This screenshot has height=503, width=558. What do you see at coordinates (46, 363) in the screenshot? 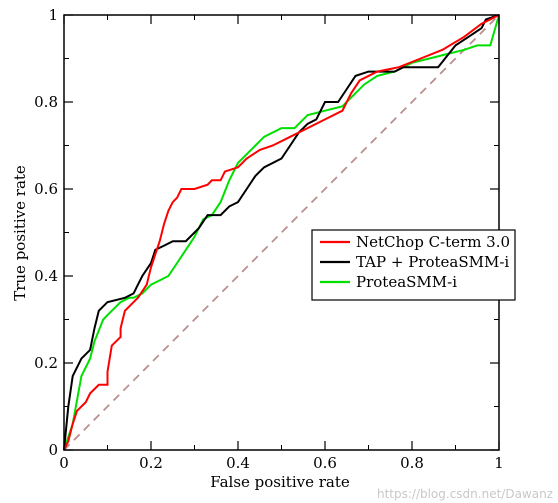
I see `y-tick-label: 0.2` at bounding box center [46, 363].